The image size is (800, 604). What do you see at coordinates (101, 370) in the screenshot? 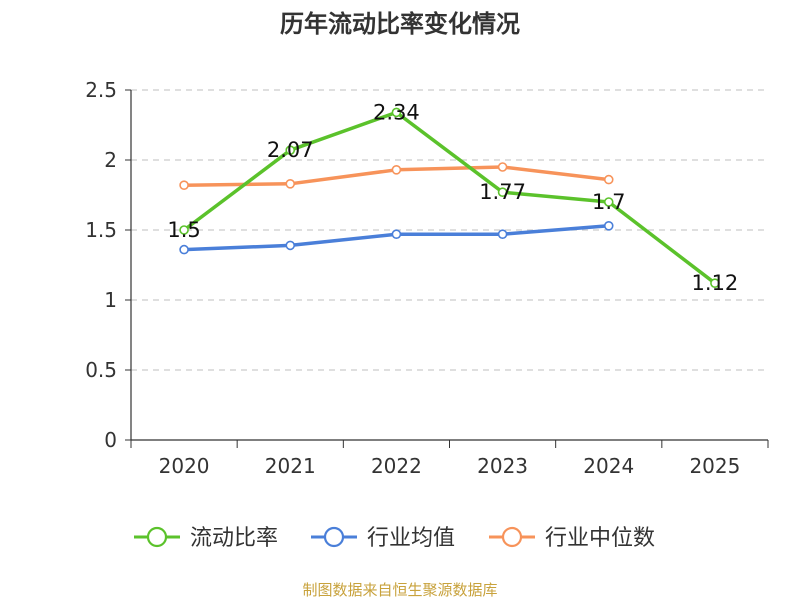
I see `y-tick-label: 0.5` at bounding box center [101, 370].